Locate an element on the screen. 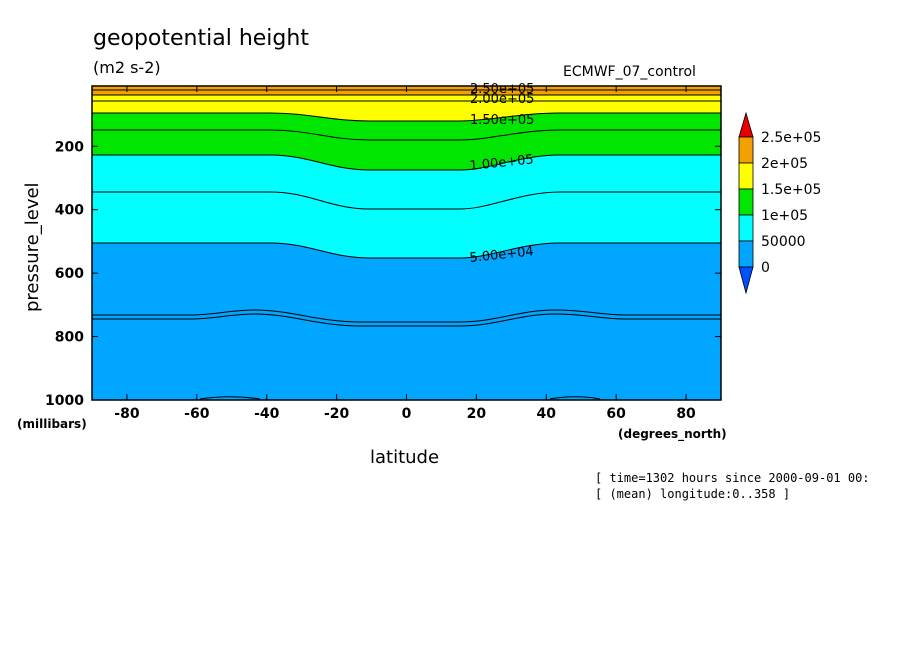  x-tick-label: 40 is located at coordinates (547, 414).